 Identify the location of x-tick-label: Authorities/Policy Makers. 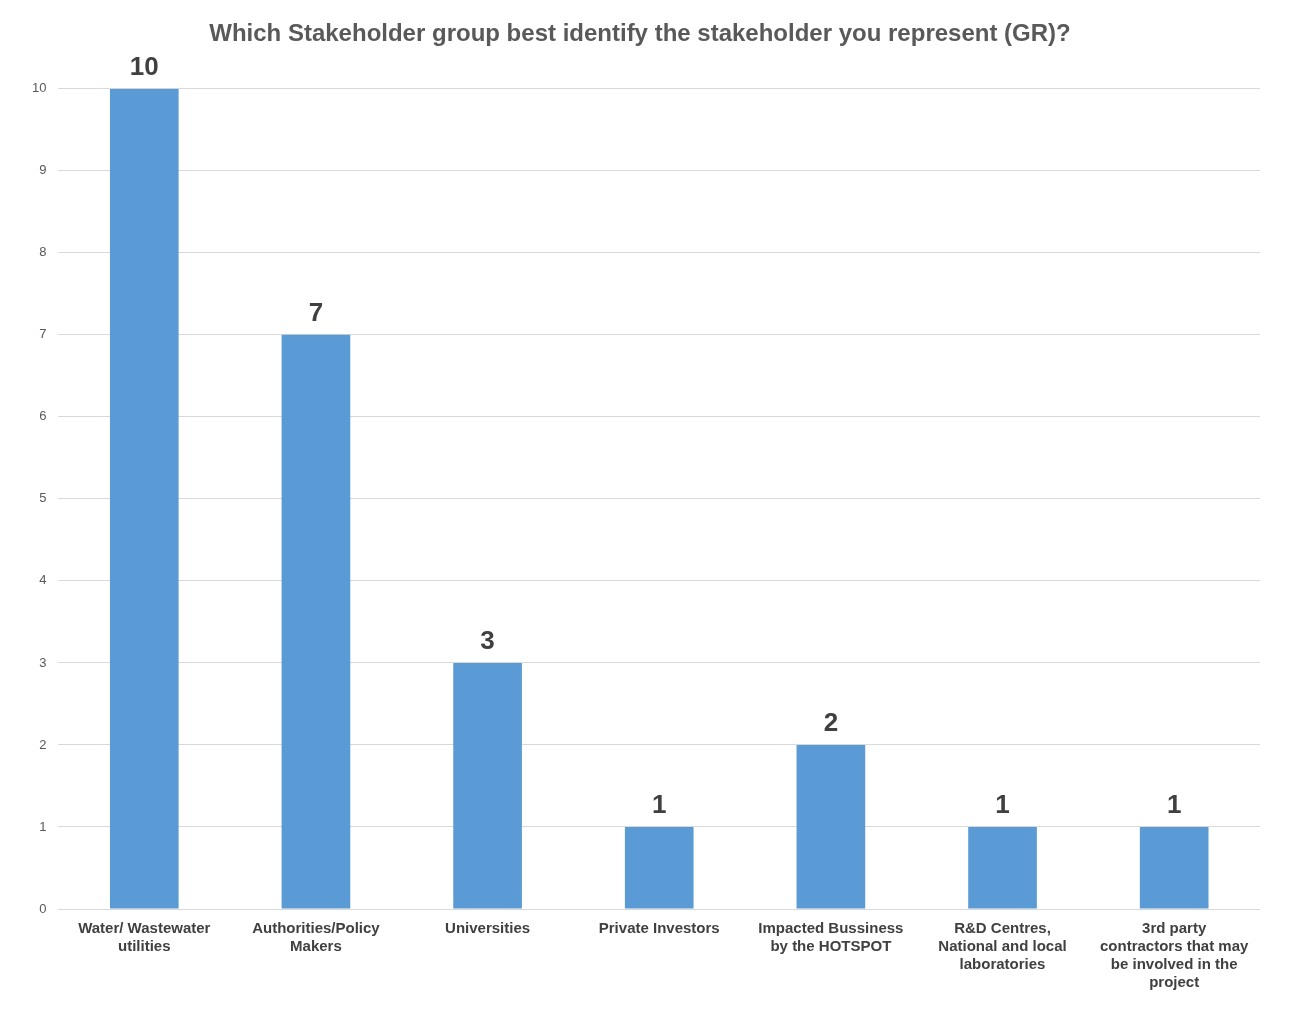
(316, 937).